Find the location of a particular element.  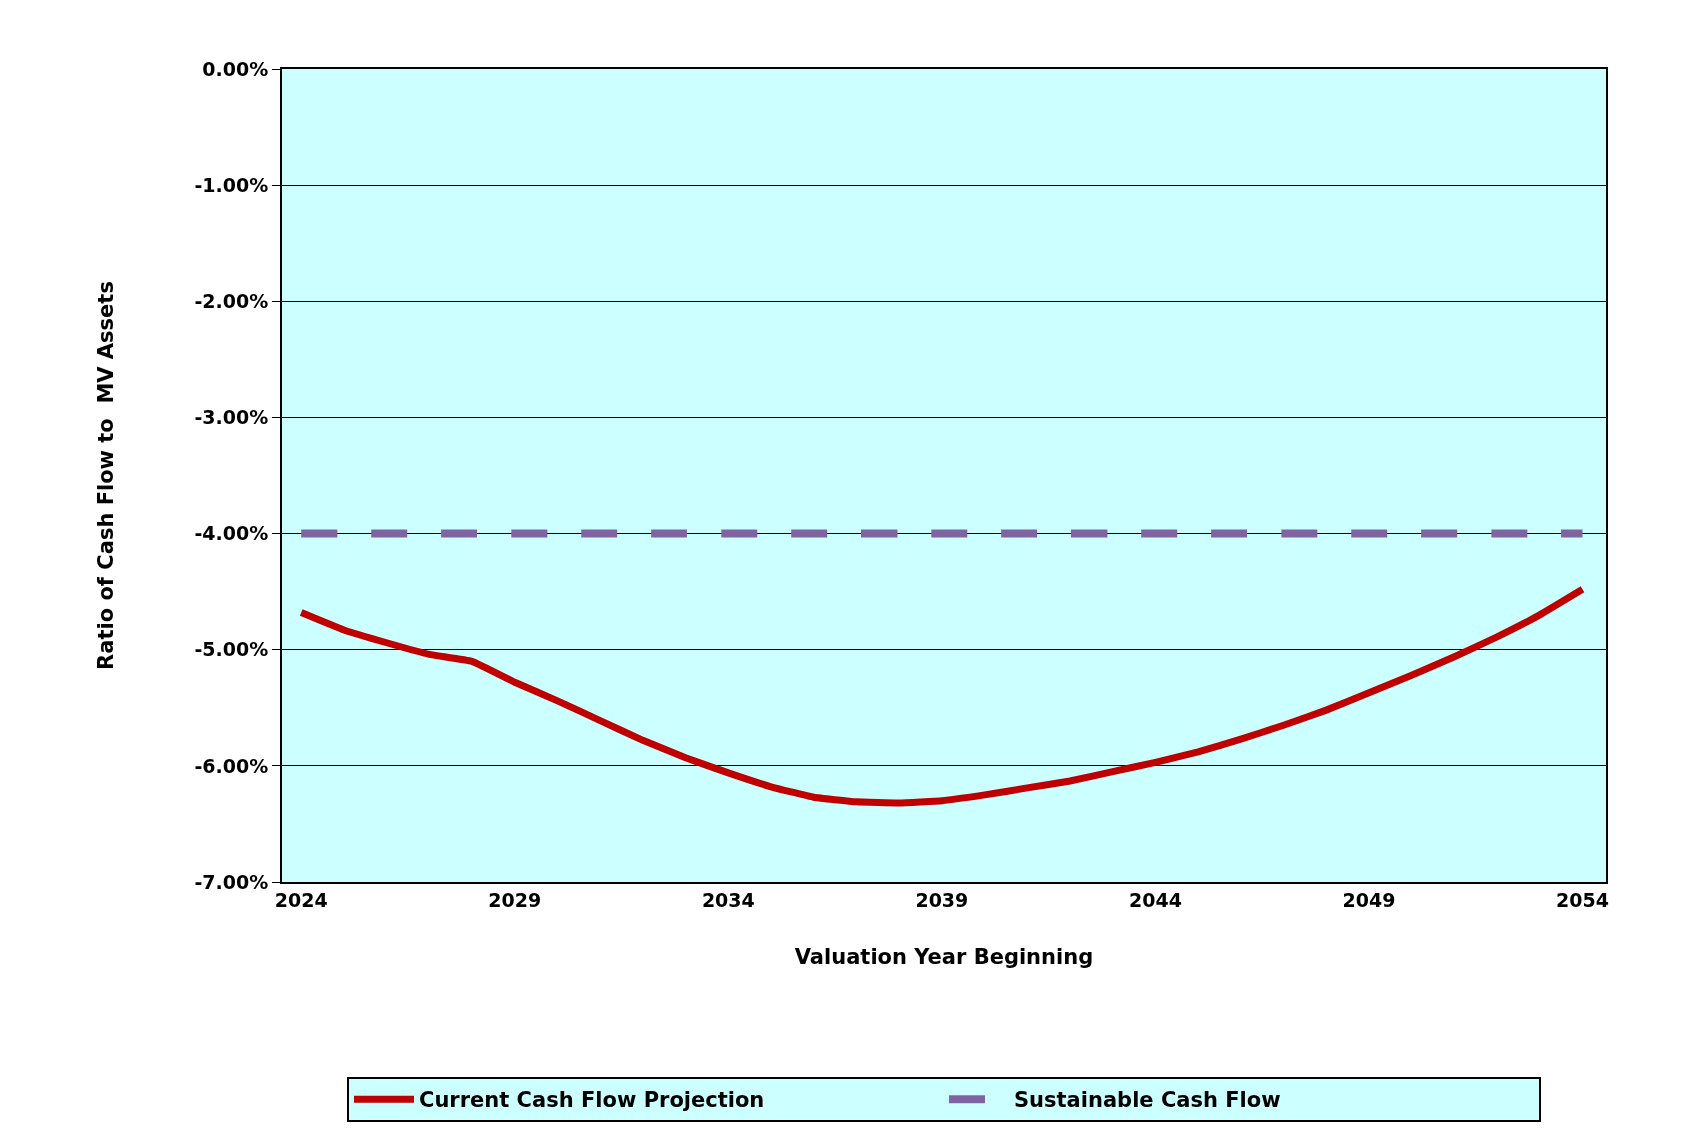

y-tick-label: -2.00% is located at coordinates (231, 300).